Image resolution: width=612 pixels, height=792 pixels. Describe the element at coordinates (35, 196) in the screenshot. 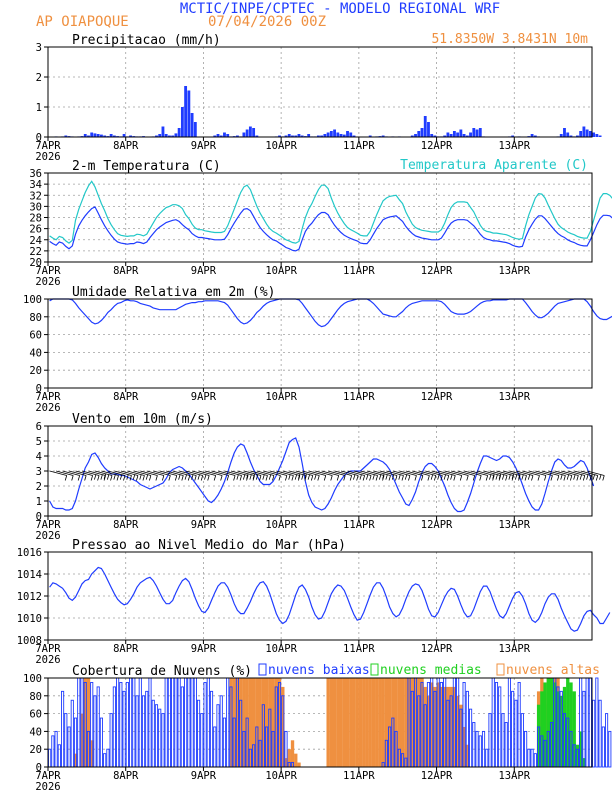

I see `y-tick-label: 32` at that location.